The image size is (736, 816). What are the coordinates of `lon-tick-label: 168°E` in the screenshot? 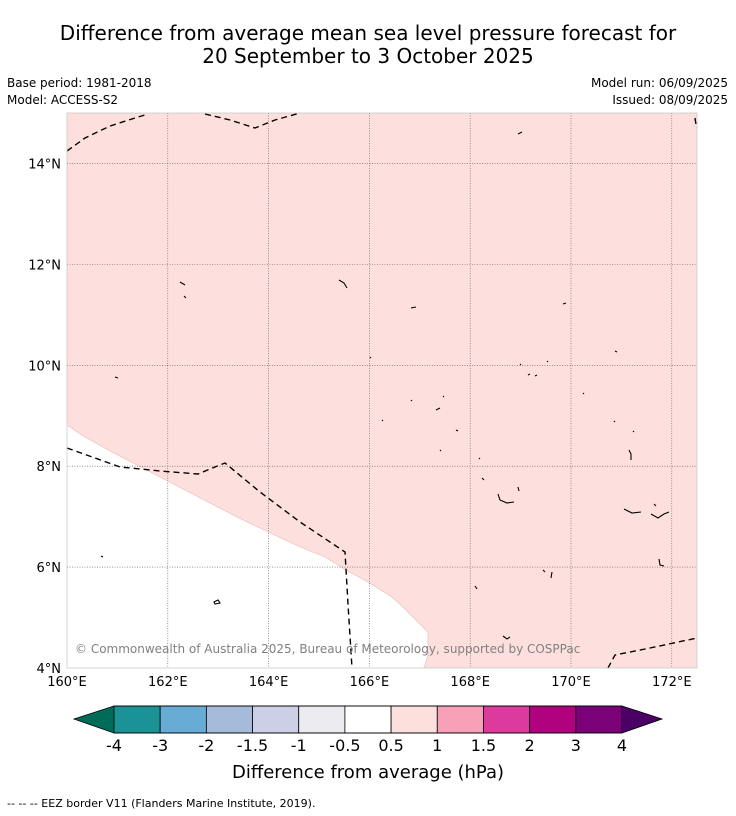 It's located at (470, 682).